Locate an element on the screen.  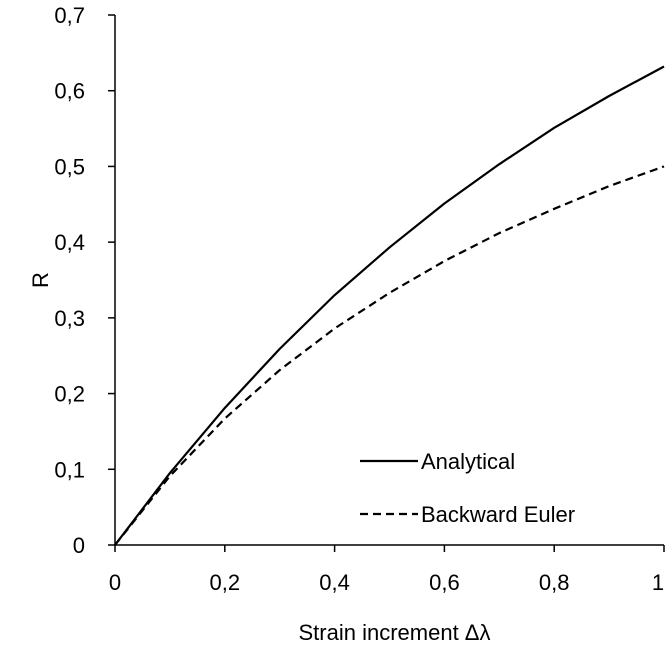
y-tick-label: 0,2 is located at coordinates (69, 394).